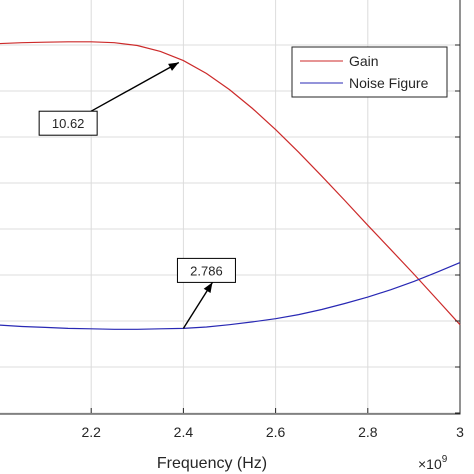 Image resolution: width=474 pixels, height=474 pixels. Describe the element at coordinates (389, 83) in the screenshot. I see `legend-label-noise-figure: Noise Figure` at that location.